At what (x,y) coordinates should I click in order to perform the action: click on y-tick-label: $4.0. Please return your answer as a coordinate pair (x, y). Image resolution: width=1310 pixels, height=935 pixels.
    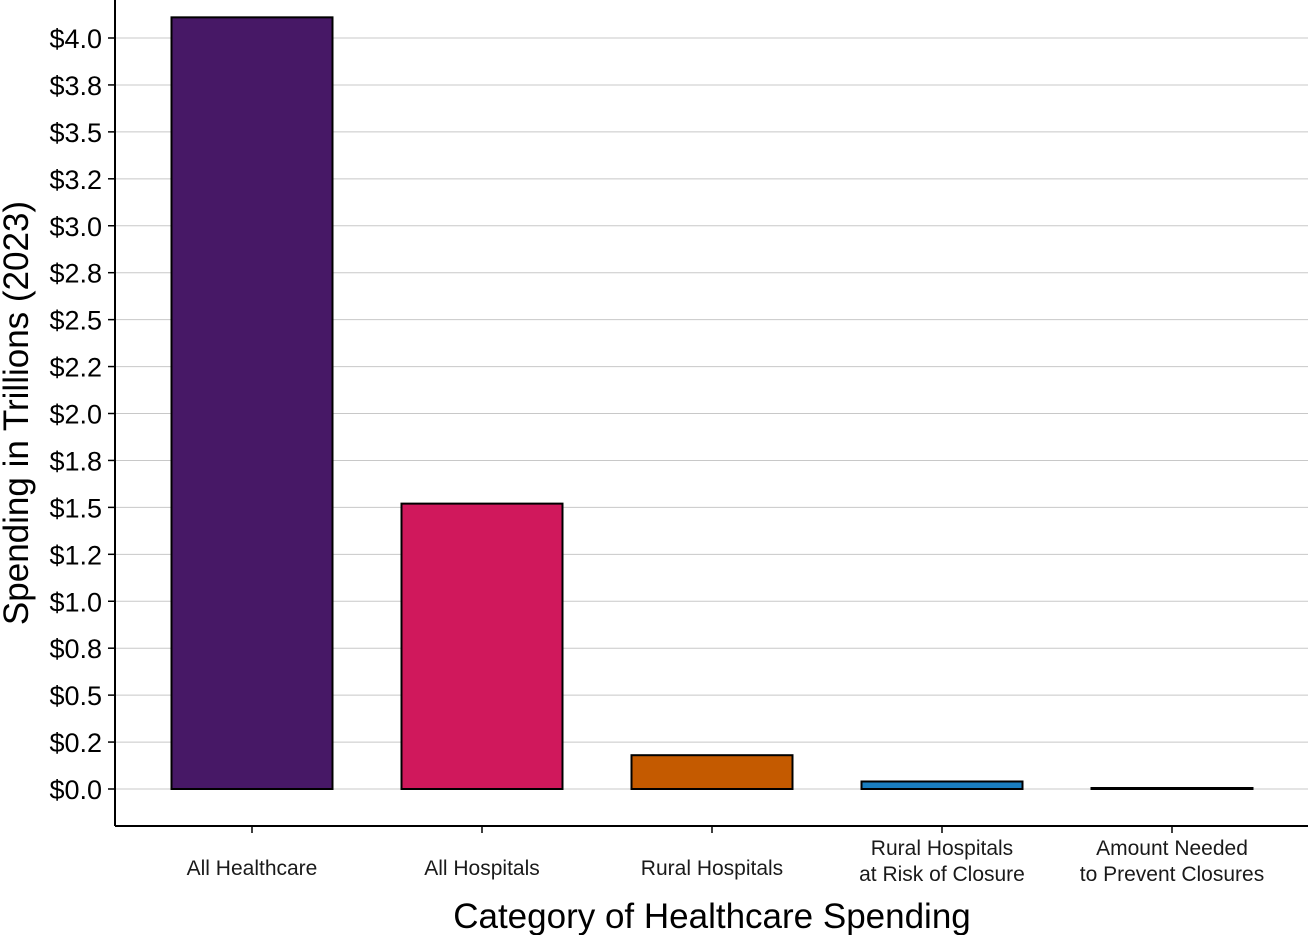
    Looking at the image, I should click on (75, 39).